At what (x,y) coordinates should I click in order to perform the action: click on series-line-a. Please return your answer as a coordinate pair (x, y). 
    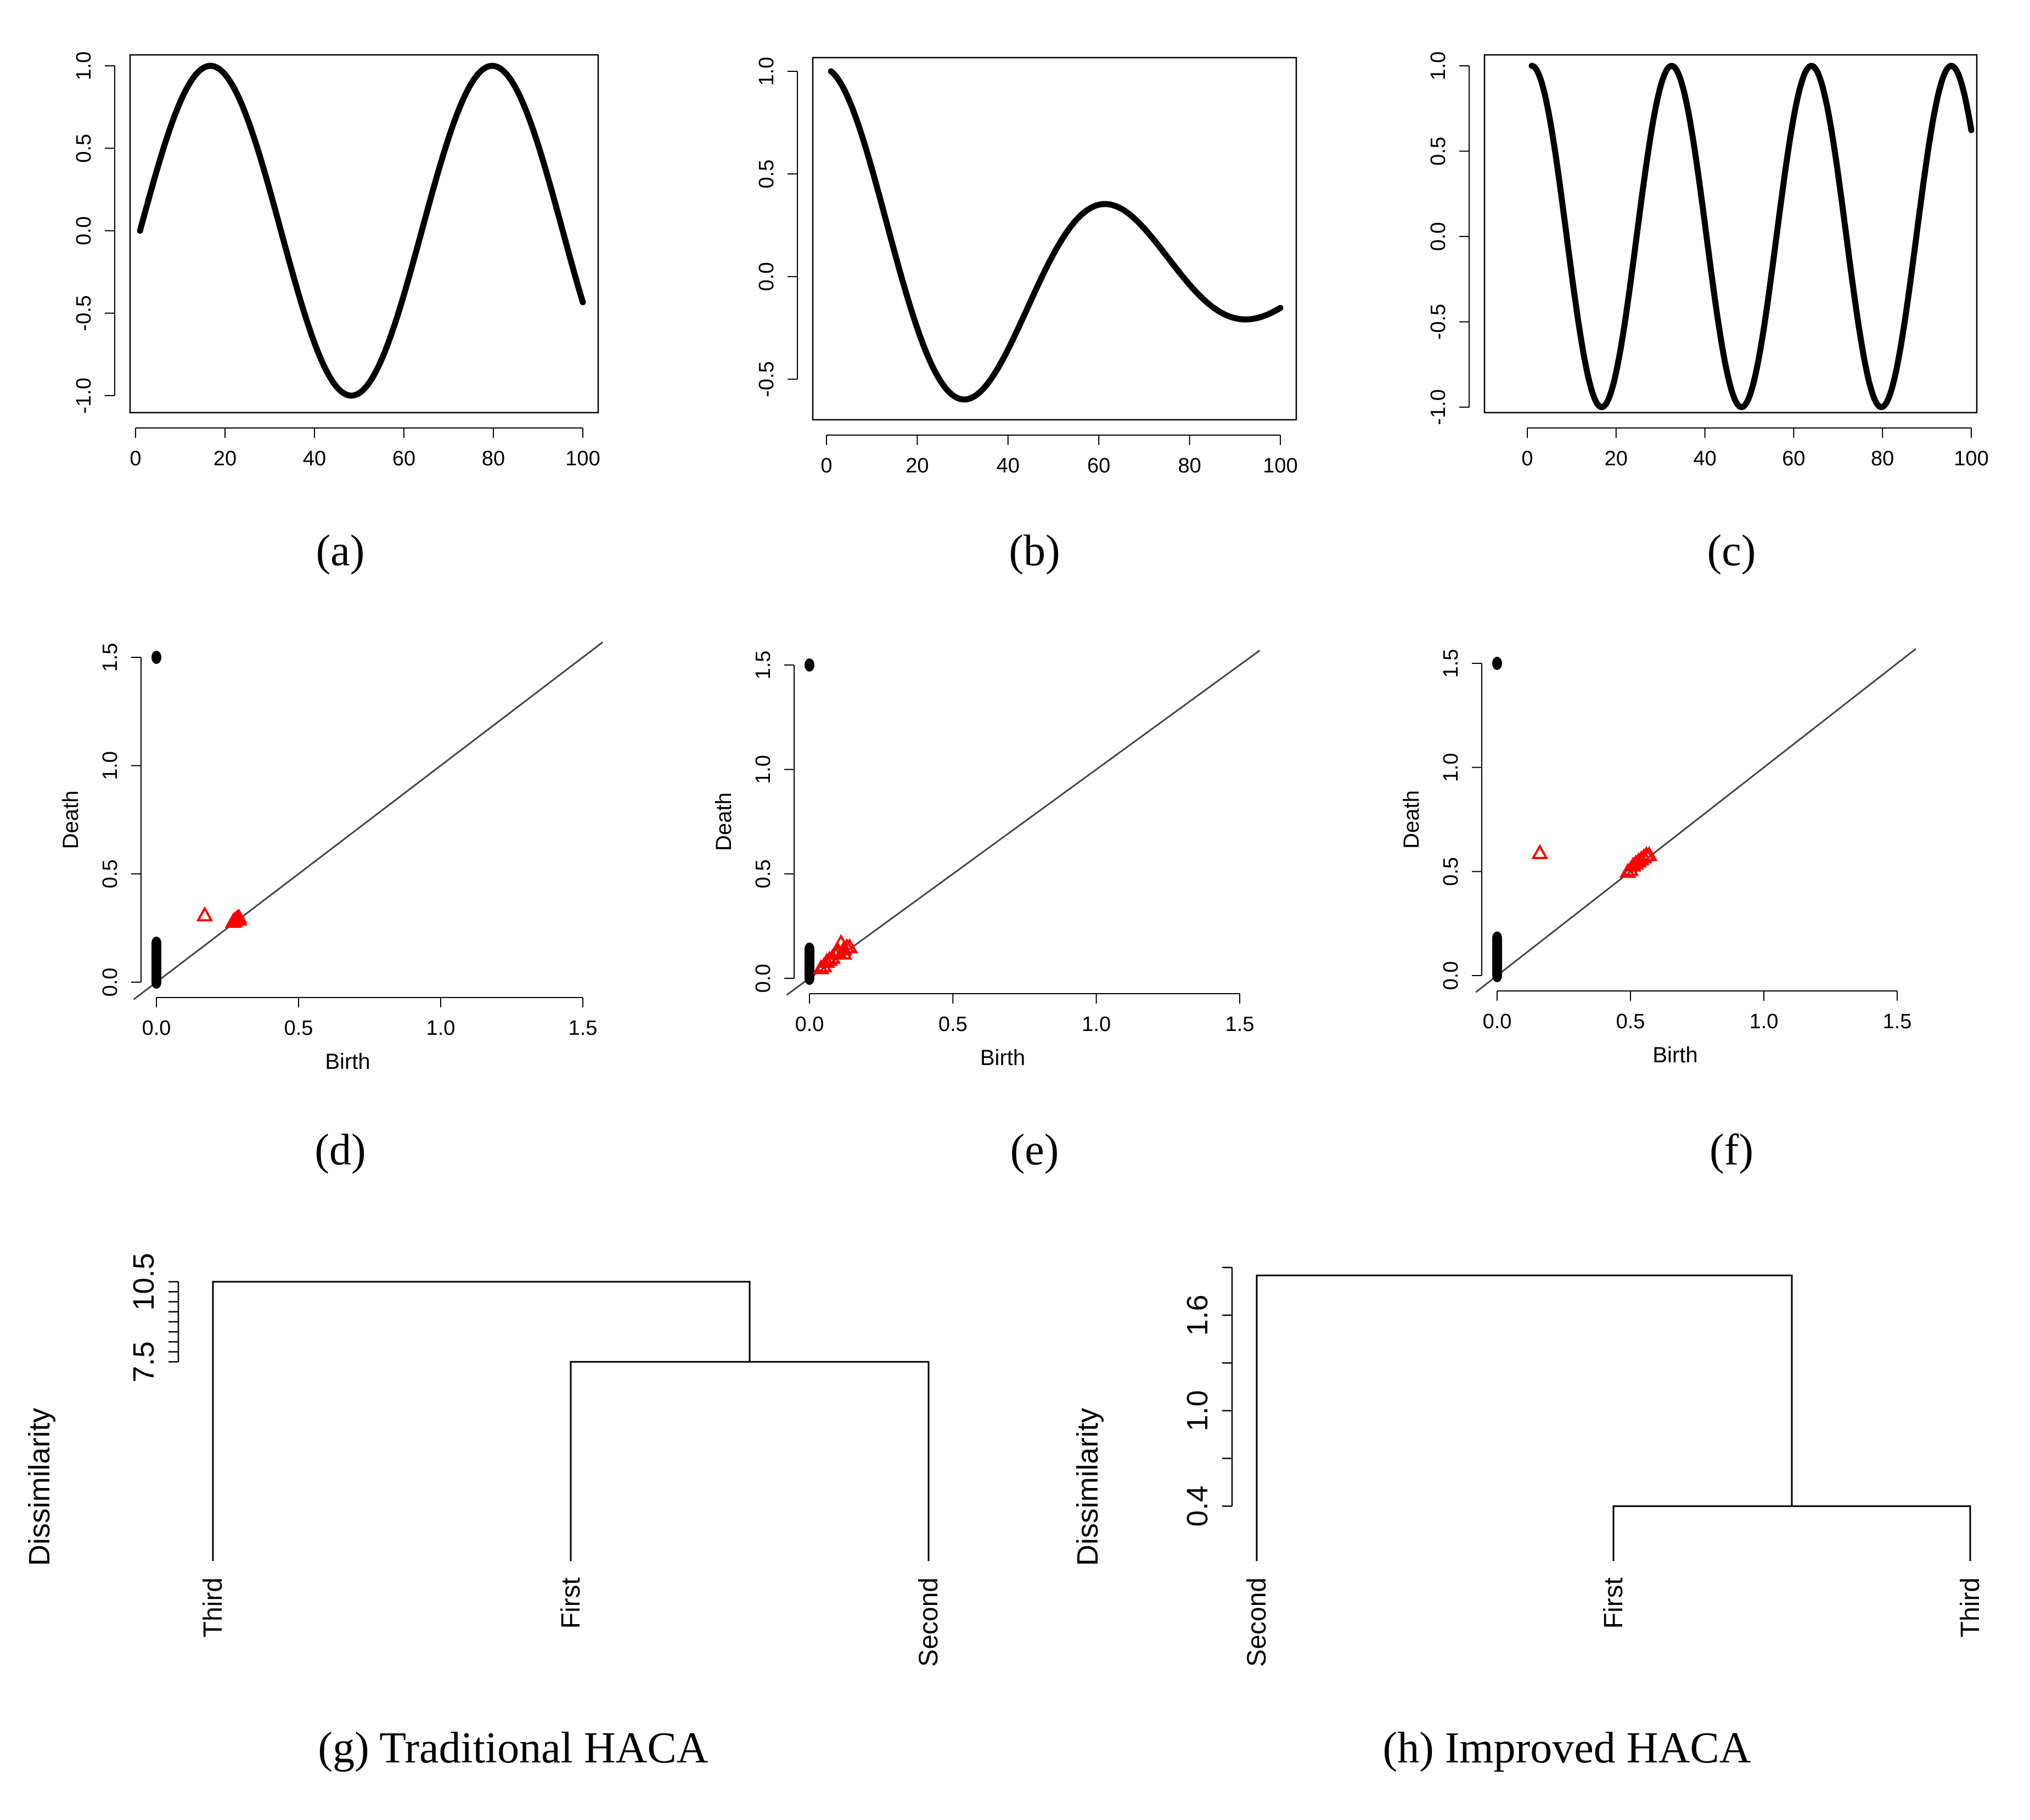
    Looking at the image, I should click on (362, 231).